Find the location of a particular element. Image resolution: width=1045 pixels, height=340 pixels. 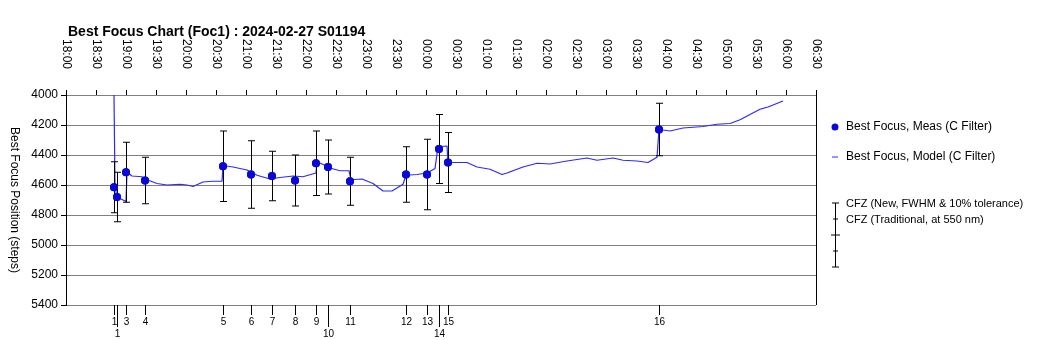

x-tick-label: 05:00 is located at coordinates (727, 54).